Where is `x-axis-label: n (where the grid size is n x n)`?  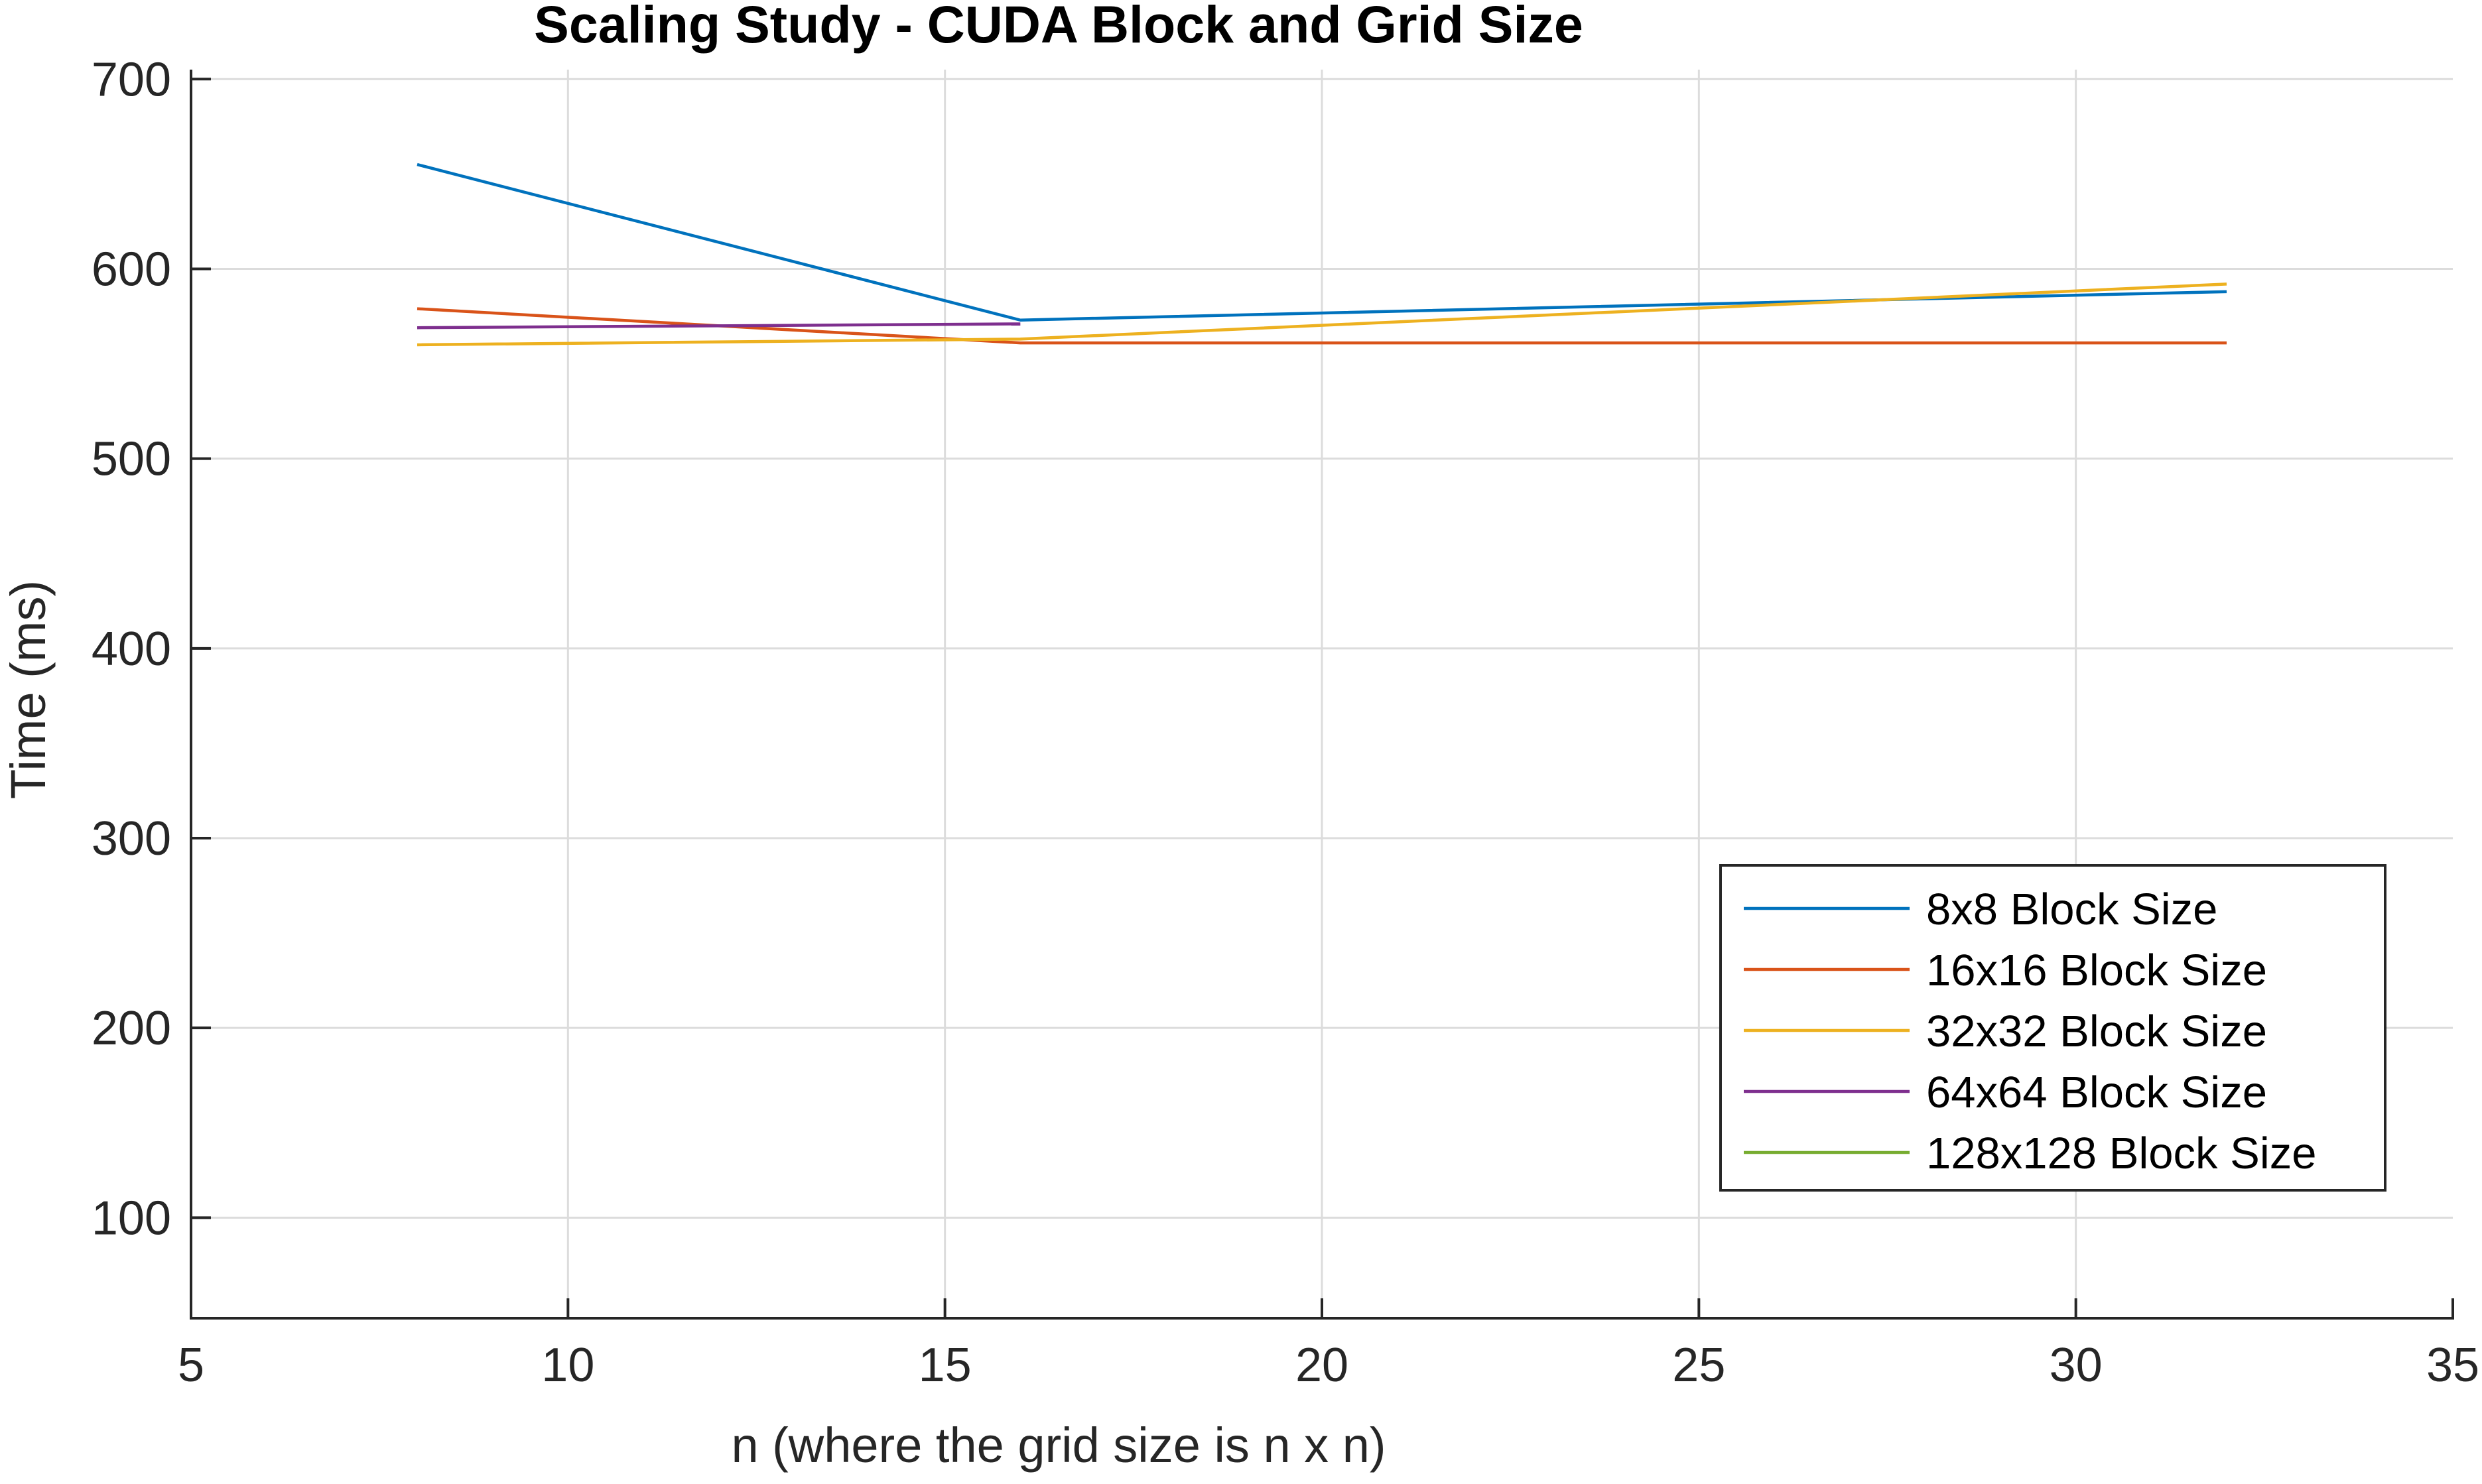
x-axis-label: n (where the grid size is n x n) is located at coordinates (1058, 1445).